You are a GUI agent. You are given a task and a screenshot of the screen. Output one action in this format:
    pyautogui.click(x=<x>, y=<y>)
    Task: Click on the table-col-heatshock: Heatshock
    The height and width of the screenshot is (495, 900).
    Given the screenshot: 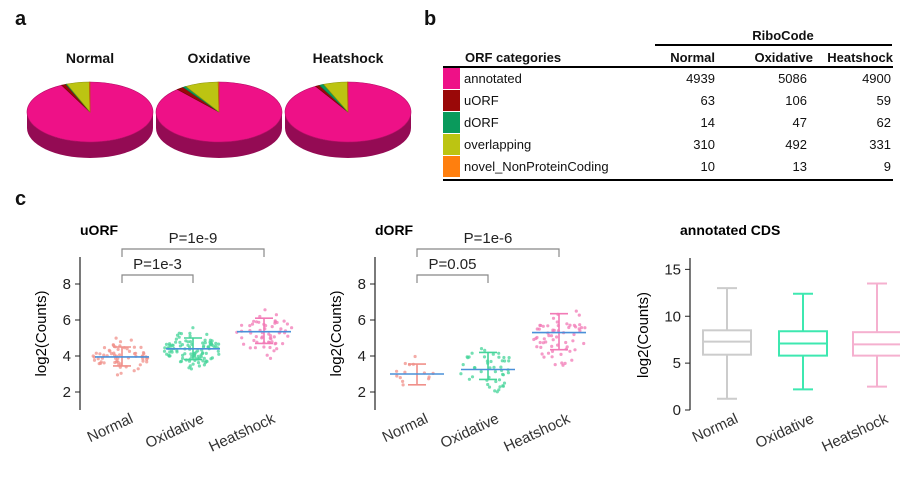 What is the action you would take?
    pyautogui.click(x=860, y=57)
    